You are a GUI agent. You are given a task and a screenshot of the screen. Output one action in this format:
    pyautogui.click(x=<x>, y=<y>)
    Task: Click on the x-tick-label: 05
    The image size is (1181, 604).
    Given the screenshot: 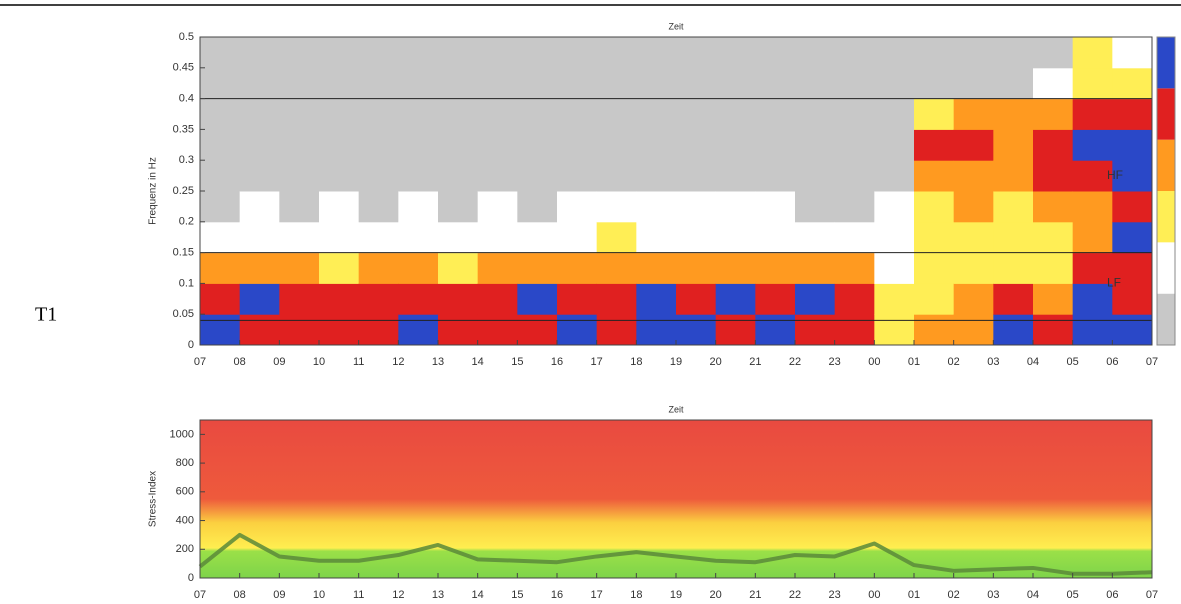 What is the action you would take?
    pyautogui.click(x=1073, y=362)
    